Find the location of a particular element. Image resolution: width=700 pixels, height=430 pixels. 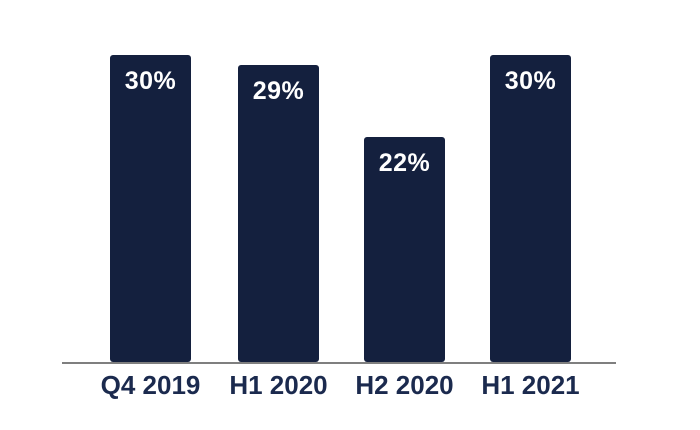

bar-value-label: 29% is located at coordinates (278, 91).